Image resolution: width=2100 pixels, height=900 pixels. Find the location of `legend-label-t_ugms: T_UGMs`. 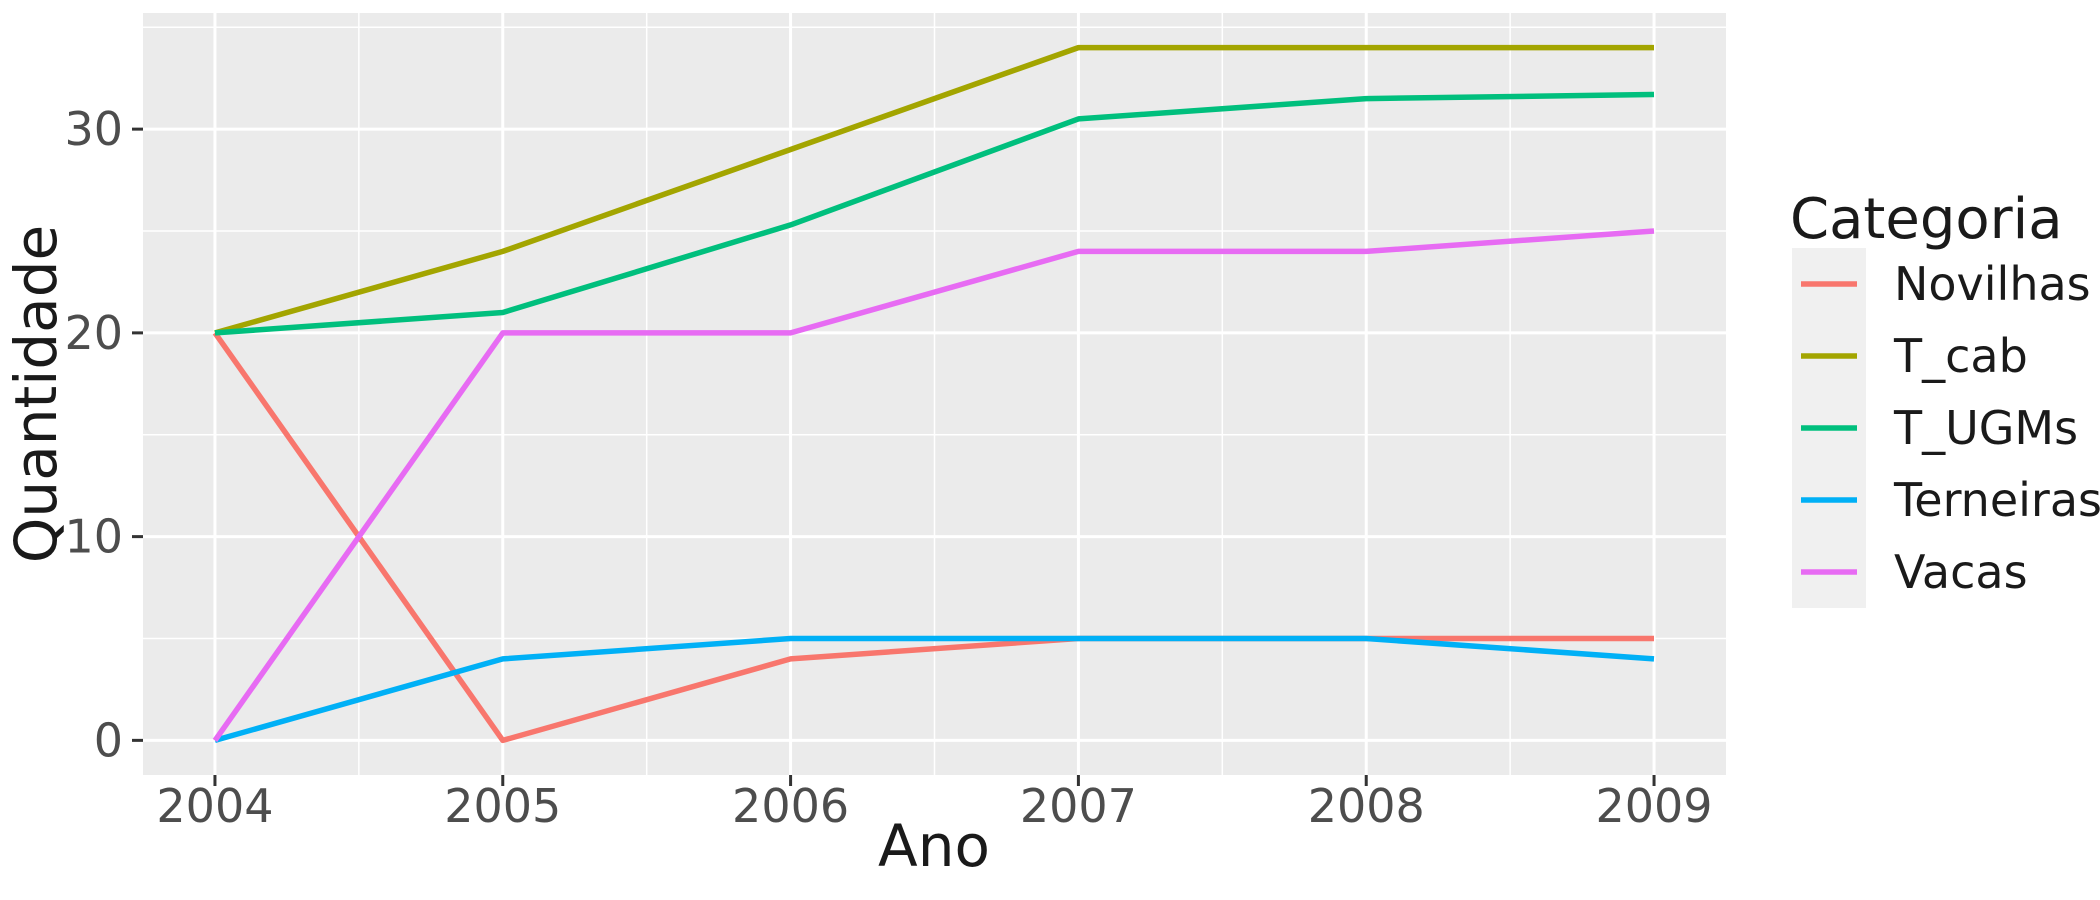

legend-label-t_ugms: T_UGMs is located at coordinates (1985, 428).